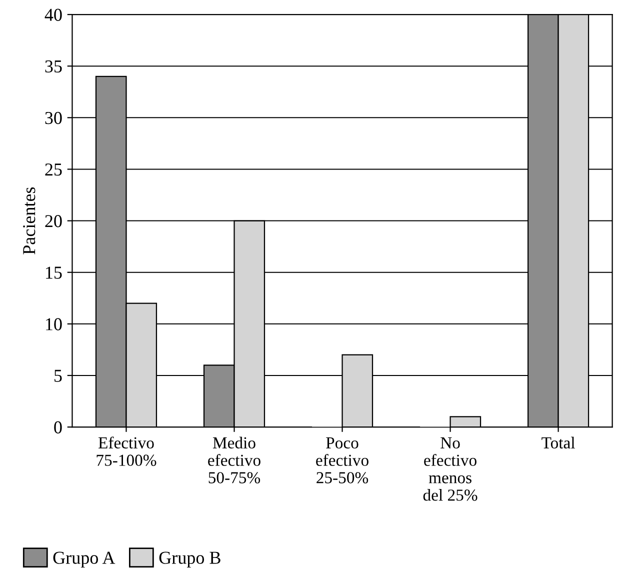 The image size is (628, 581). Describe the element at coordinates (53, 221) in the screenshot. I see `y-tick-label: 20` at that location.